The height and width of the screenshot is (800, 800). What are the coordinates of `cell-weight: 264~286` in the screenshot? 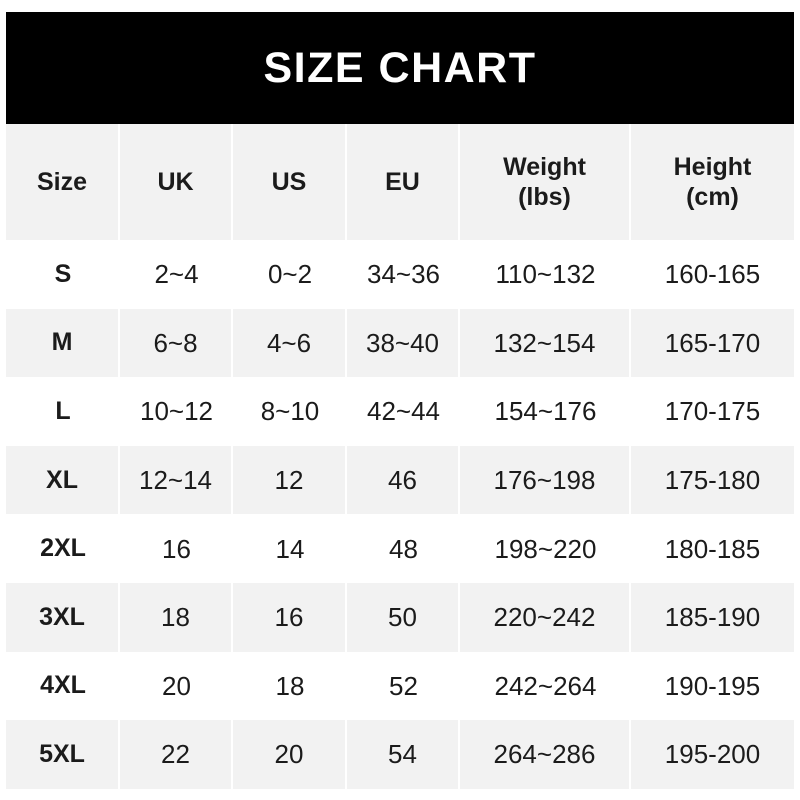 It's located at (545, 754).